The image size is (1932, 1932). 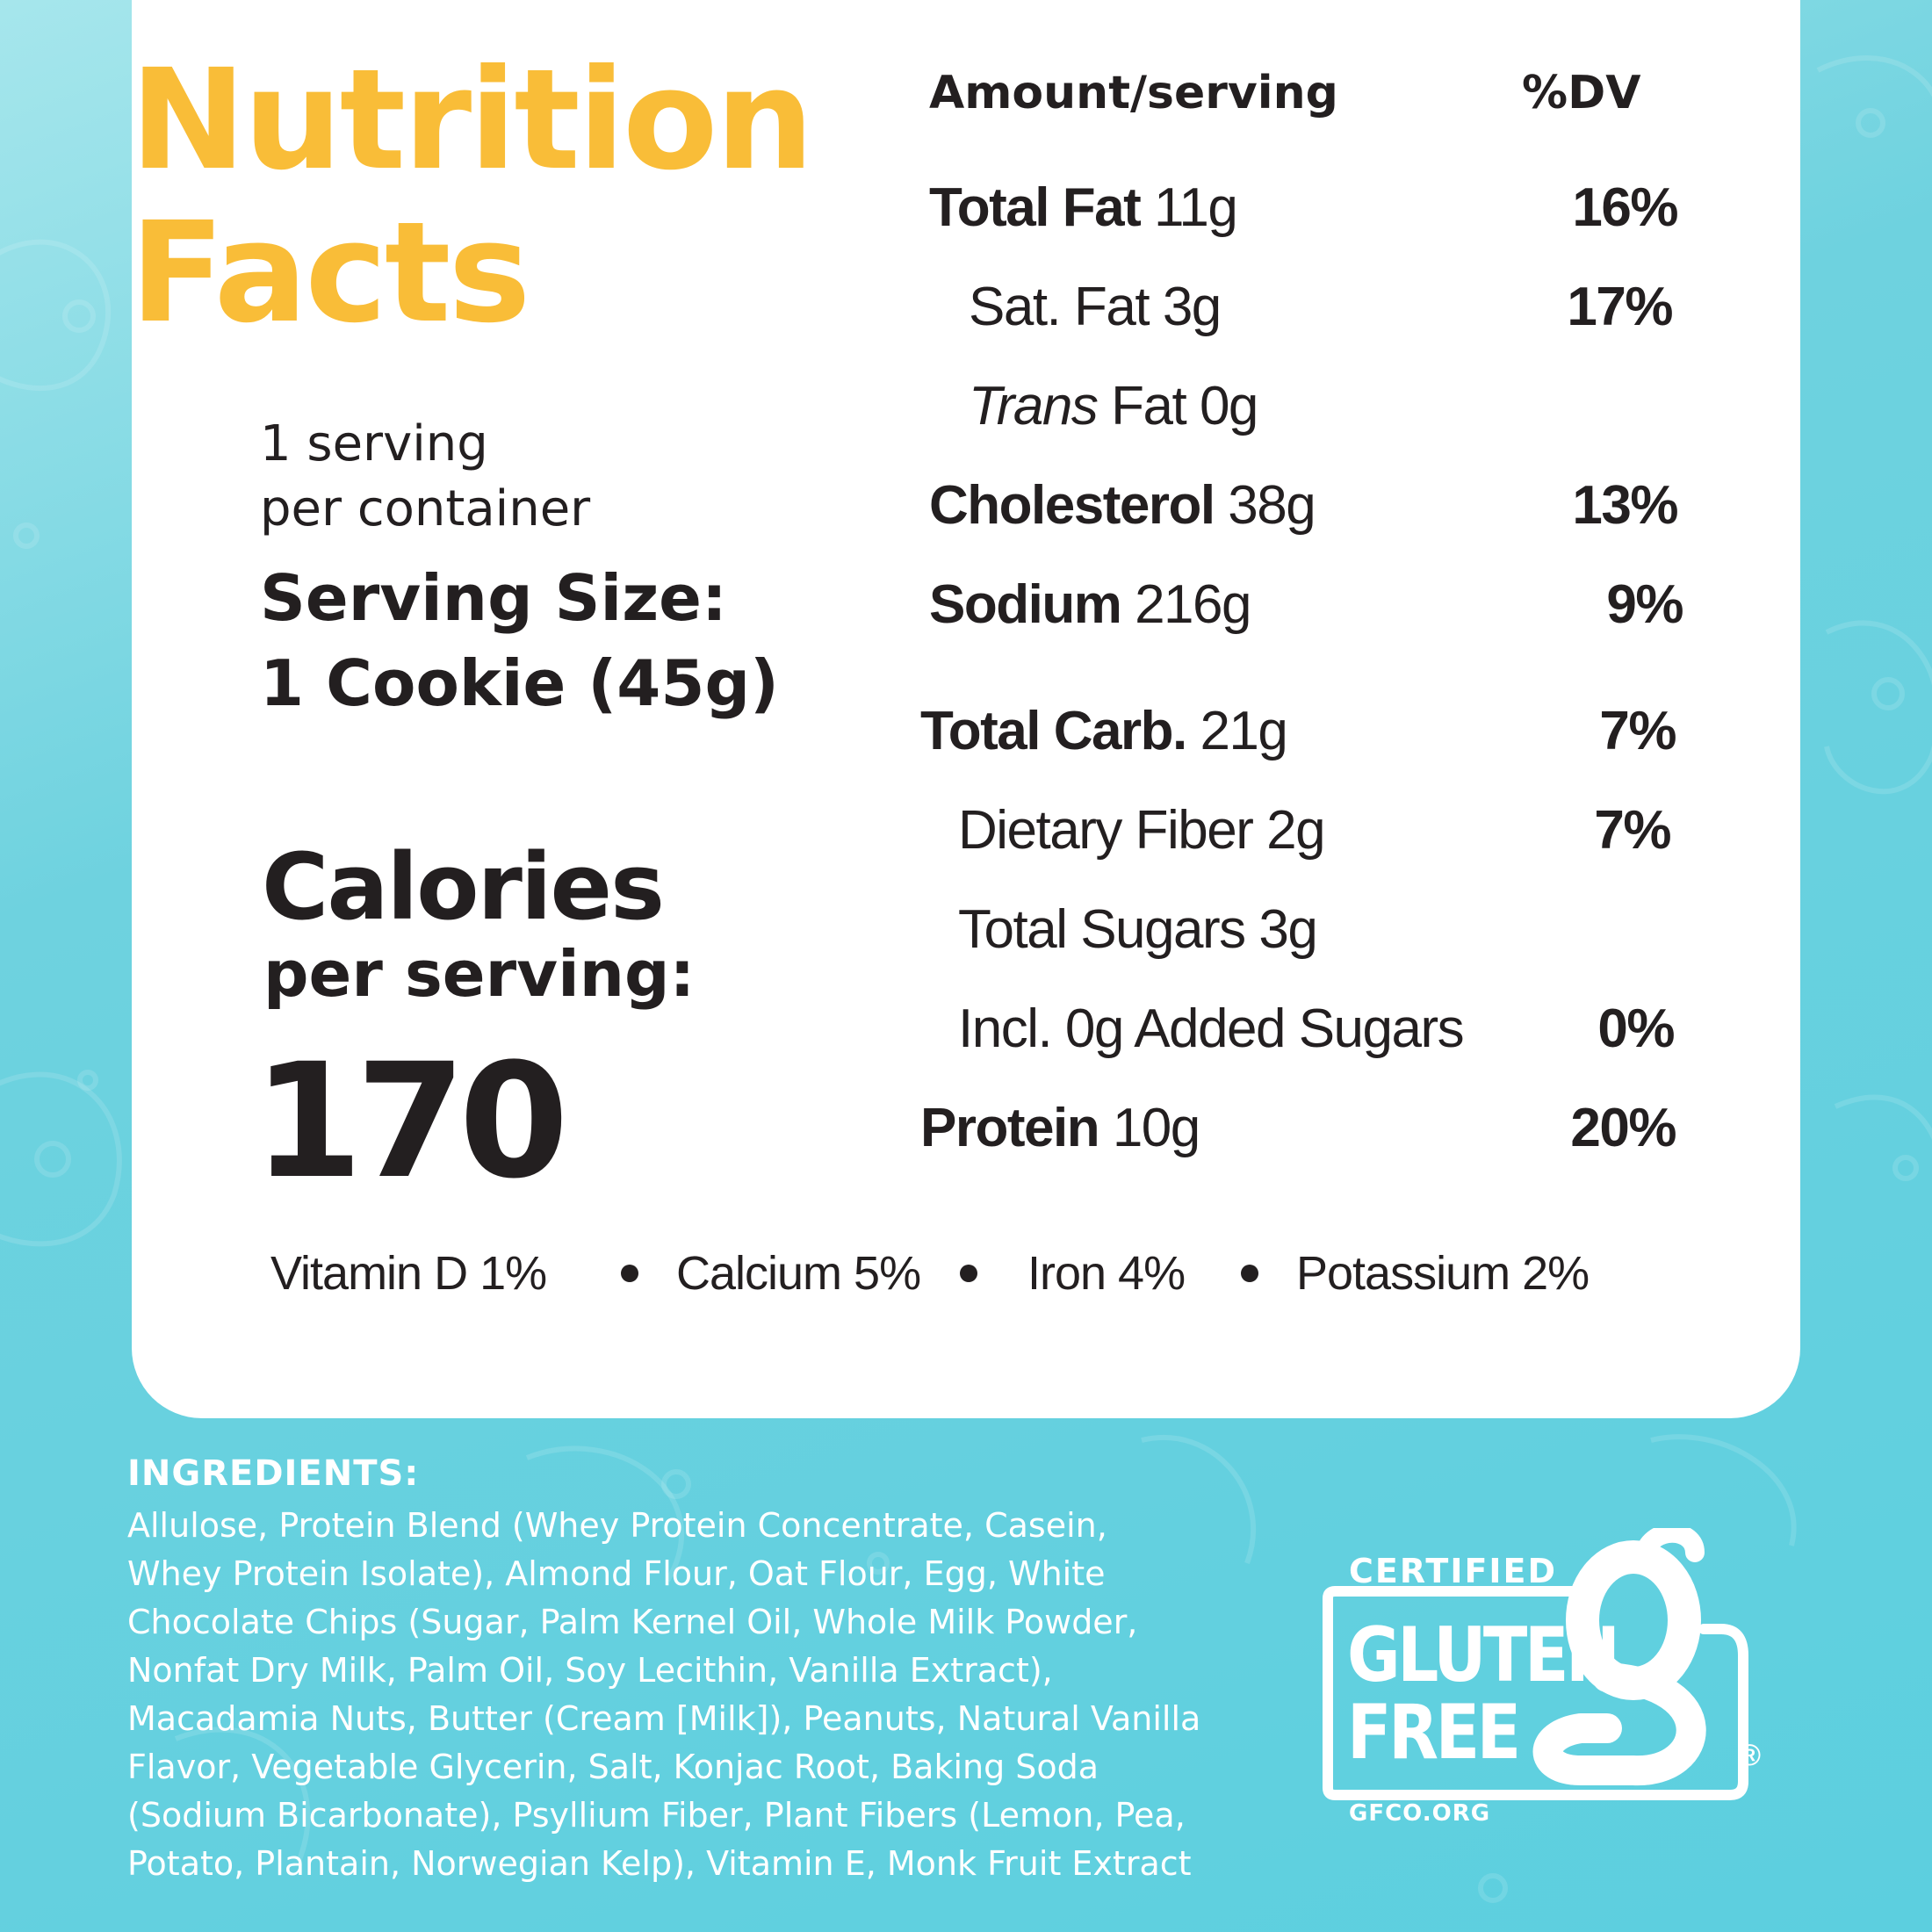 What do you see at coordinates (1034, 406) in the screenshot?
I see `row-name-italic: Trans` at bounding box center [1034, 406].